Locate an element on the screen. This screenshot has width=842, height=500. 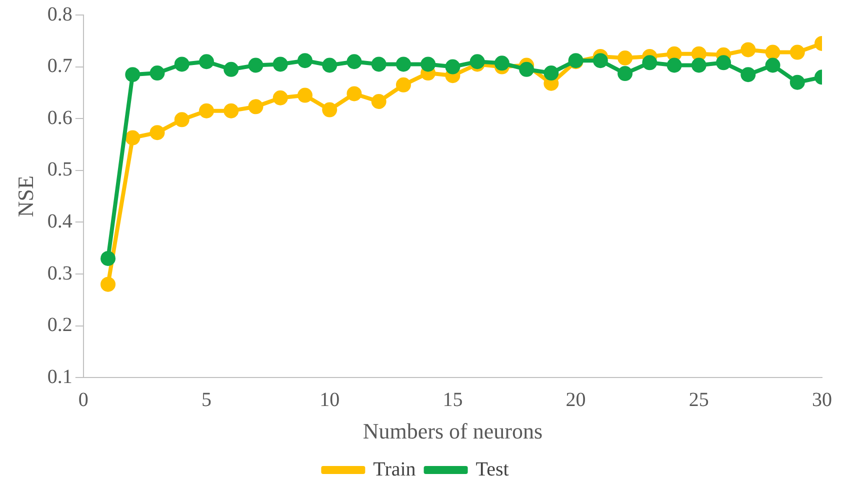
y-tick-label: 0.3 is located at coordinates (59, 273).